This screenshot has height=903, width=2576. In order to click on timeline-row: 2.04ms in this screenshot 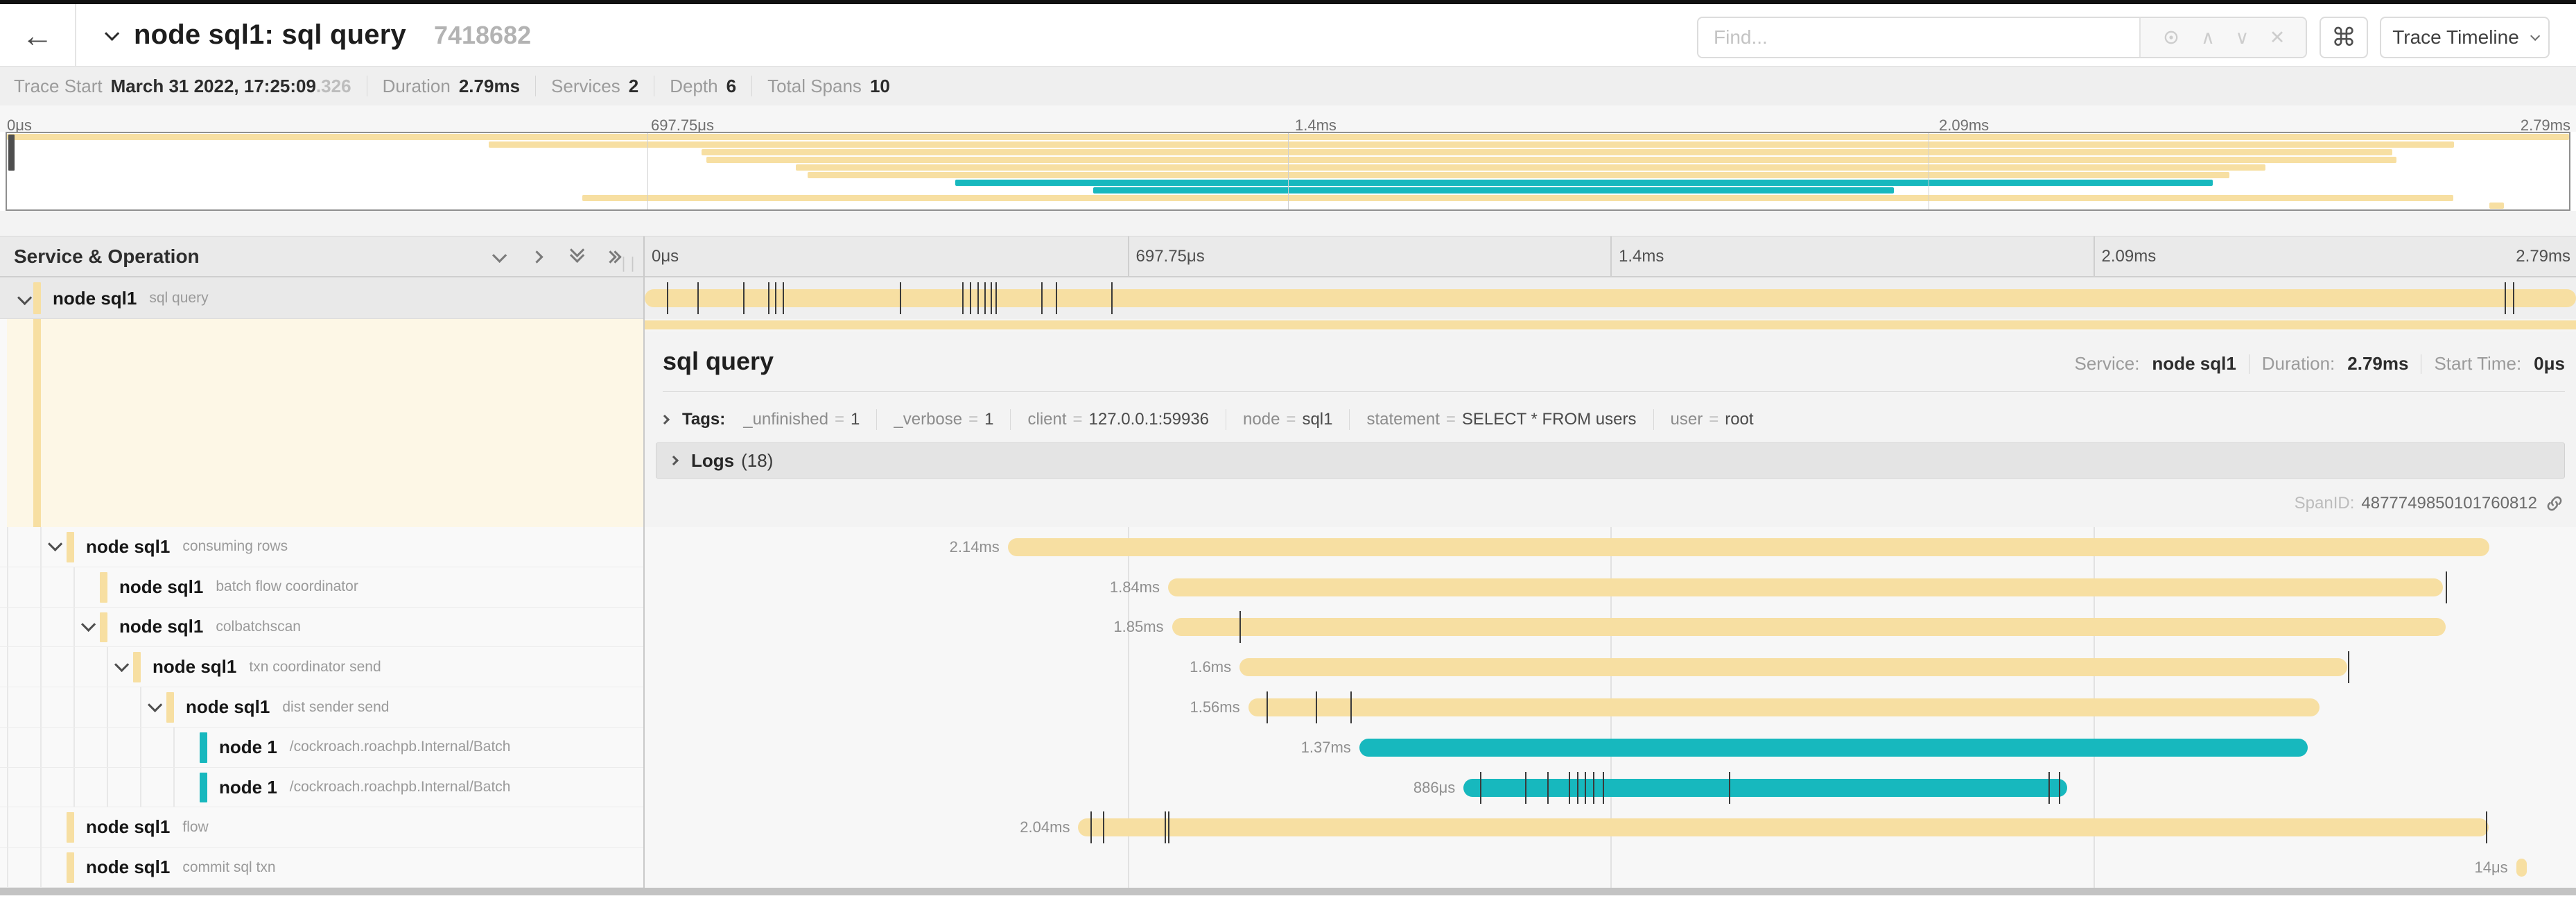, I will do `click(1610, 827)`.